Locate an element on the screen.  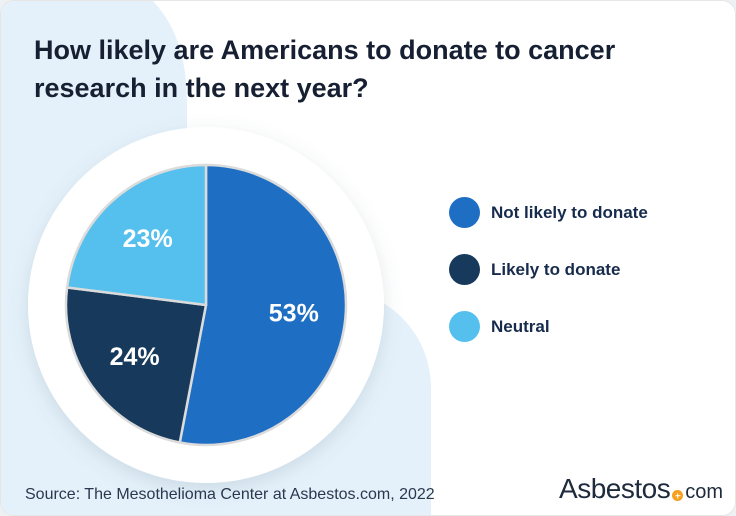
legend-item: Likely to donate is located at coordinates (548, 269).